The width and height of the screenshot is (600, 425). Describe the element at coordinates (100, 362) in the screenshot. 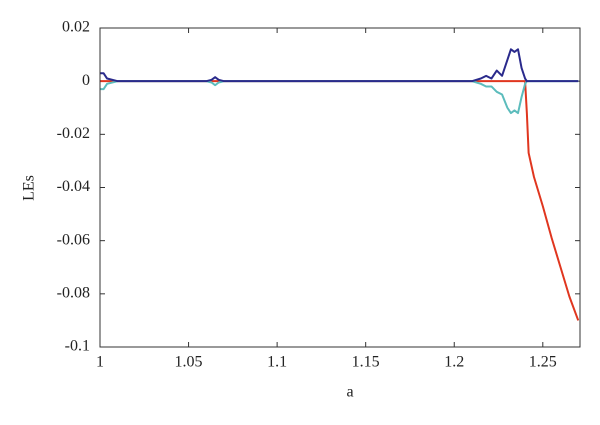

I see `x-tick-label: 1` at that location.